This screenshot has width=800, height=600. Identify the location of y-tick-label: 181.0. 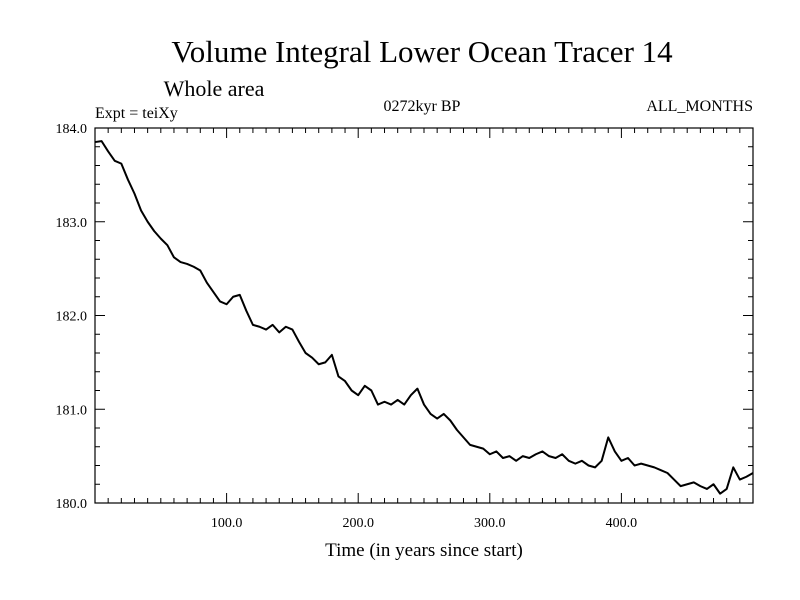
(72, 410).